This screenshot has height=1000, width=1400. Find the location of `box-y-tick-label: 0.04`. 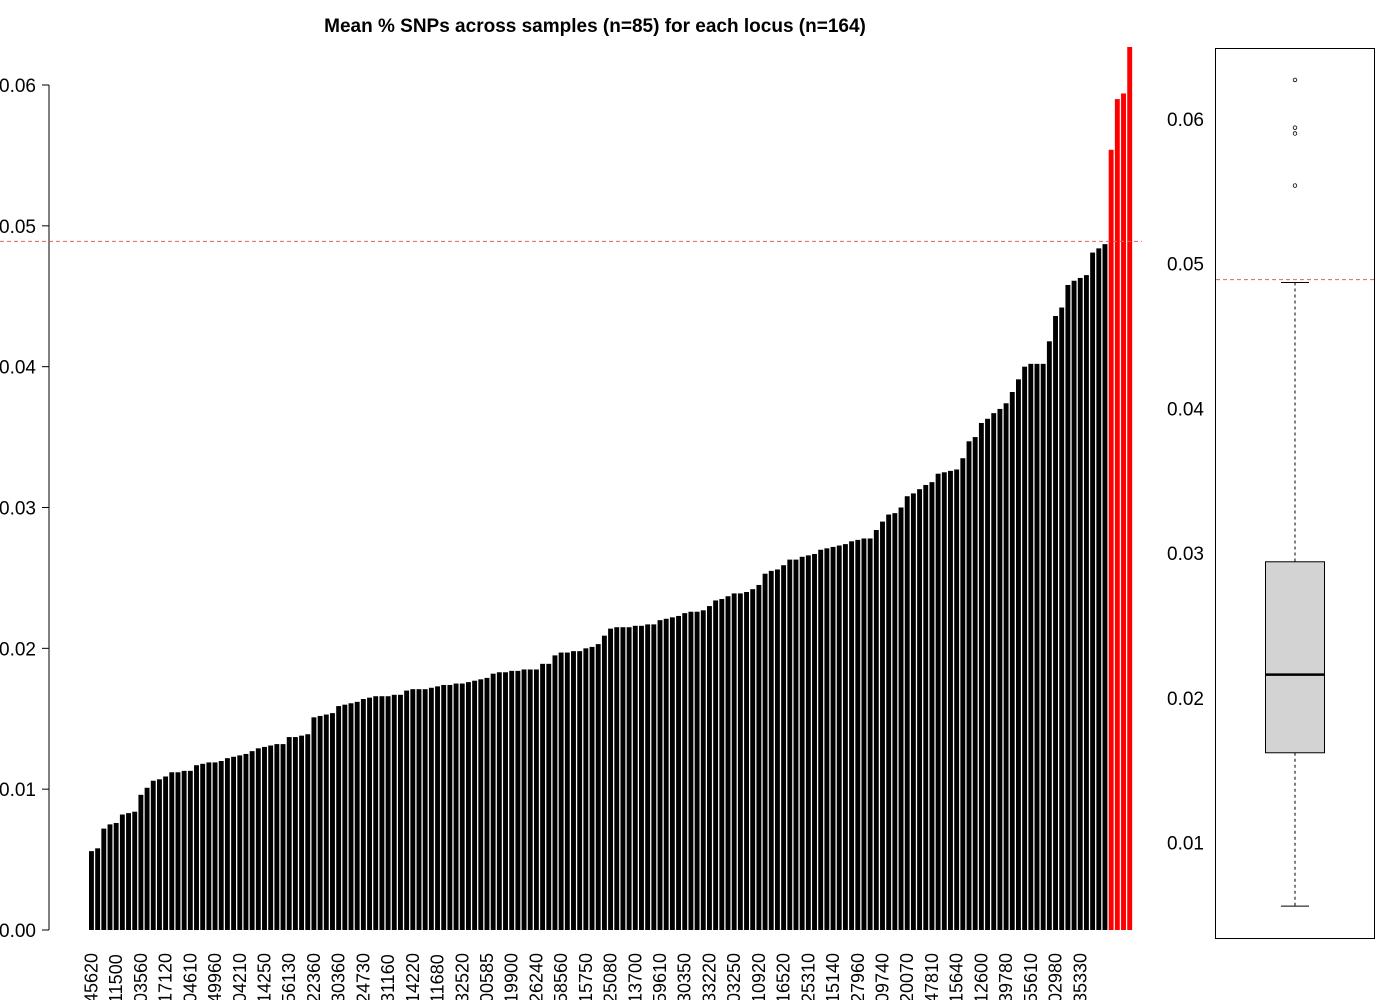

box-y-tick-label: 0.04 is located at coordinates (1185, 409).